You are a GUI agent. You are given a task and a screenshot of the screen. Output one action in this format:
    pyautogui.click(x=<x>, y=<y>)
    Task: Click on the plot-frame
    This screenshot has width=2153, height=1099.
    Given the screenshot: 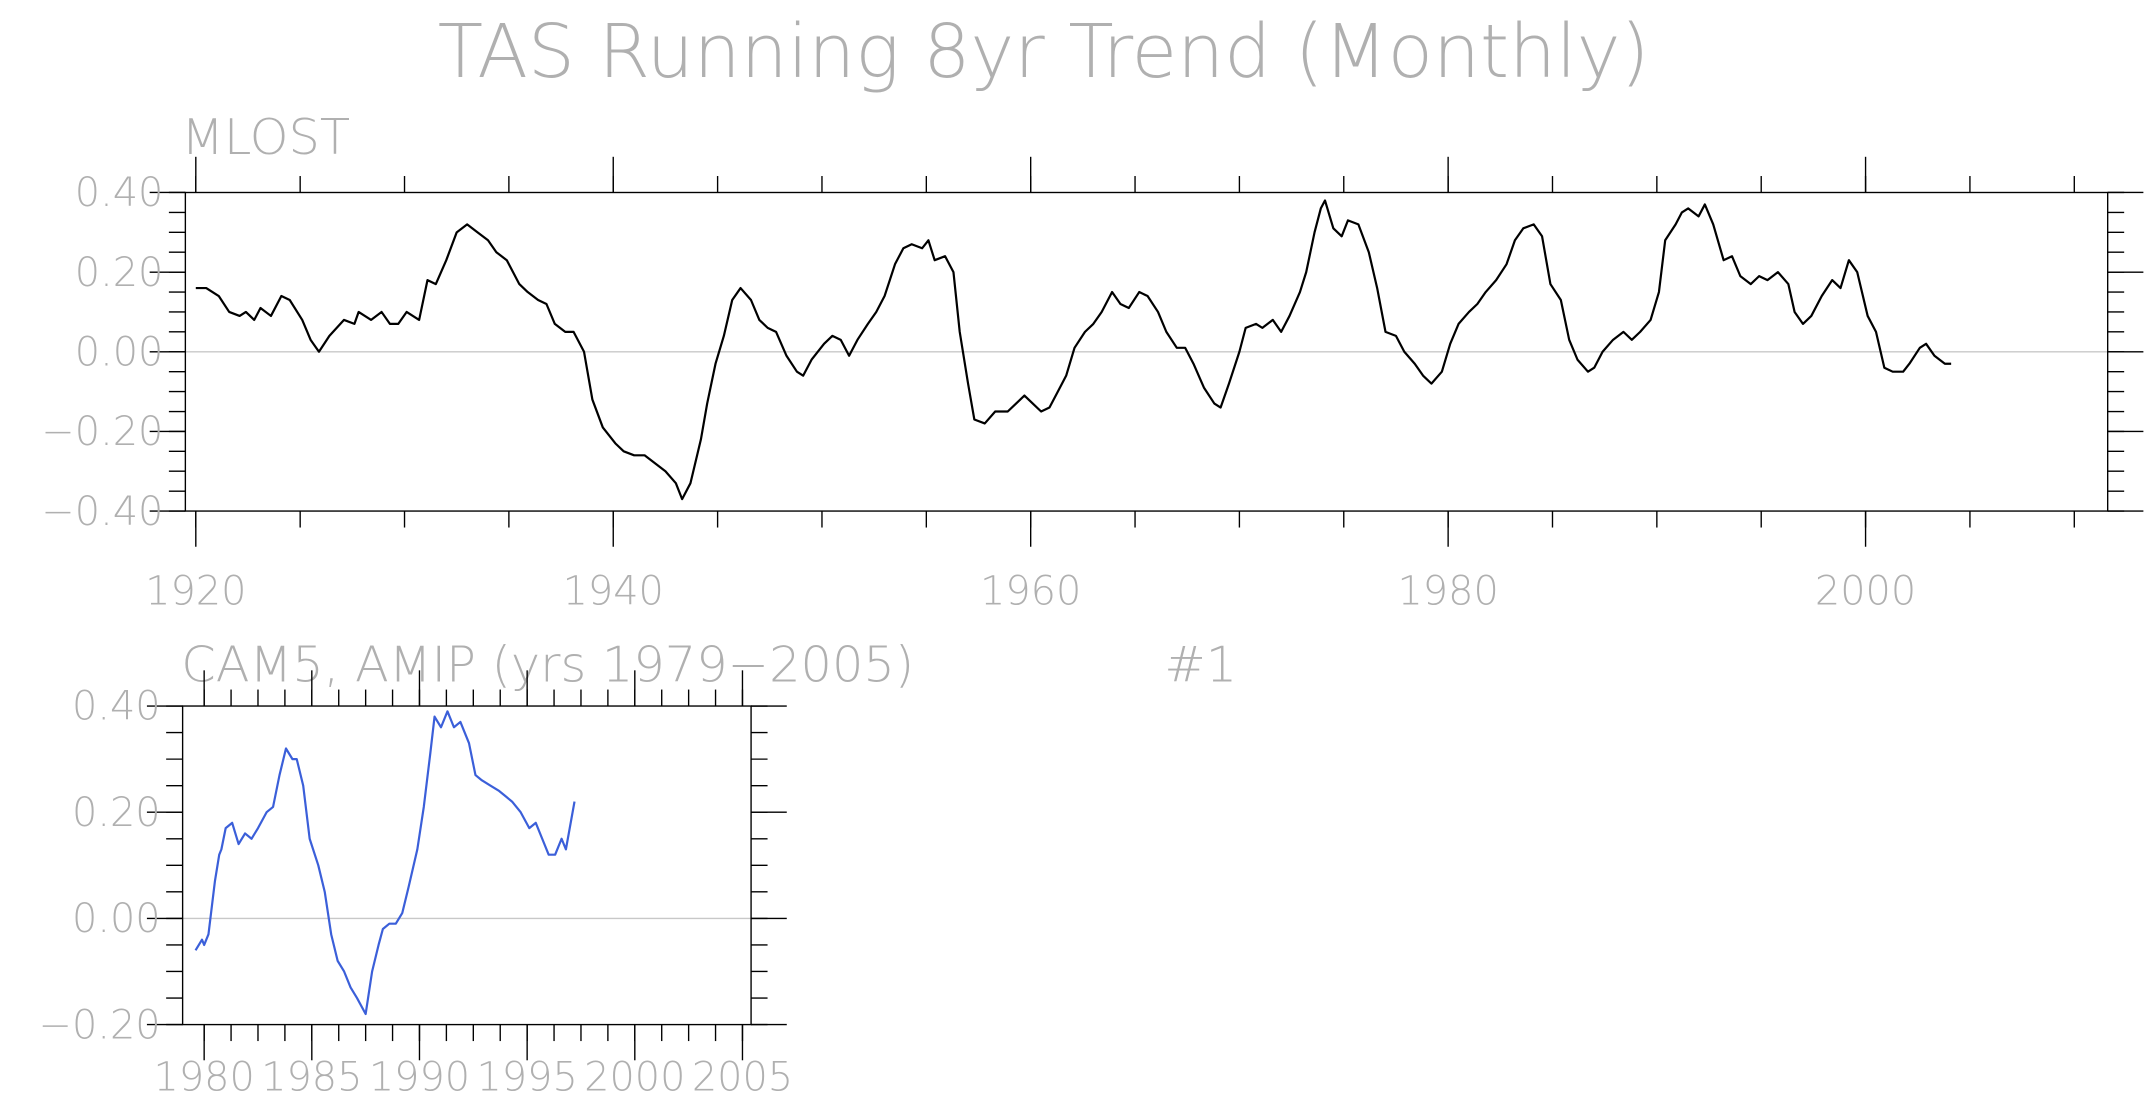 What is the action you would take?
    pyautogui.click(x=466, y=865)
    